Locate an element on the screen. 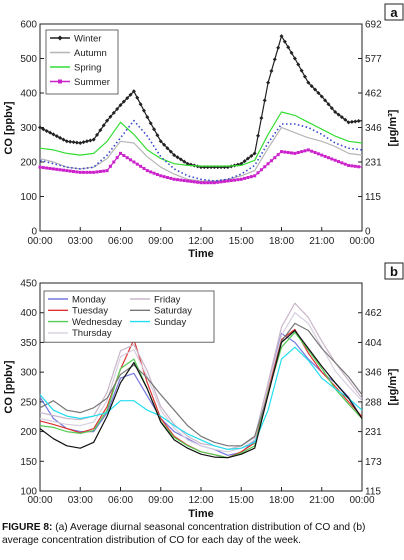 The height and width of the screenshot is (560, 404). series-line-autumn is located at coordinates (201, 154).